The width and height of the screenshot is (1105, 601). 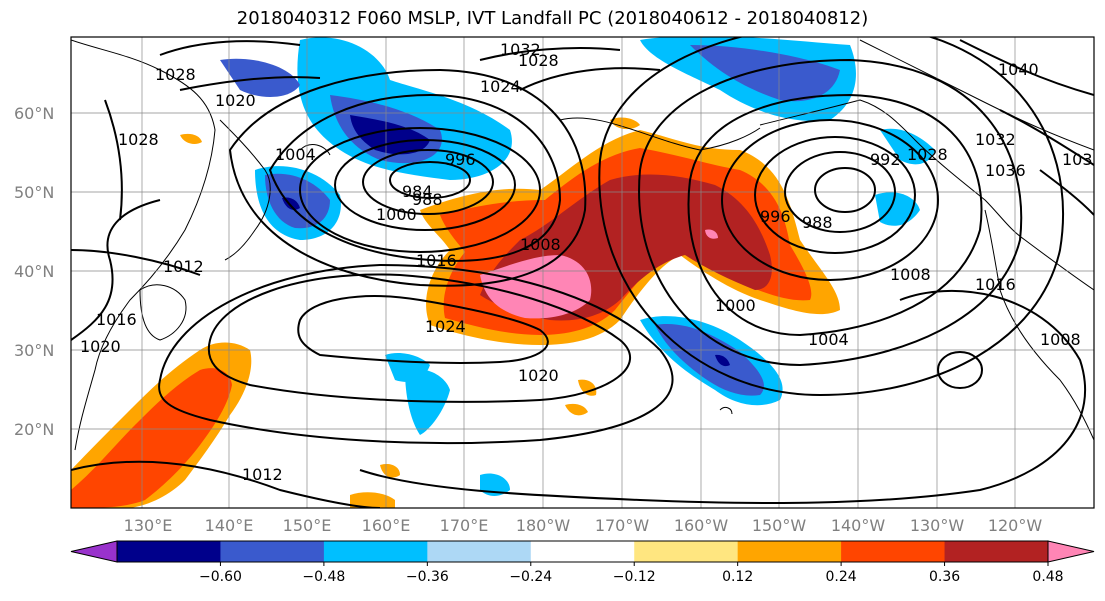 What do you see at coordinates (543, 525) in the screenshot?
I see `lon-label: 180°W` at bounding box center [543, 525].